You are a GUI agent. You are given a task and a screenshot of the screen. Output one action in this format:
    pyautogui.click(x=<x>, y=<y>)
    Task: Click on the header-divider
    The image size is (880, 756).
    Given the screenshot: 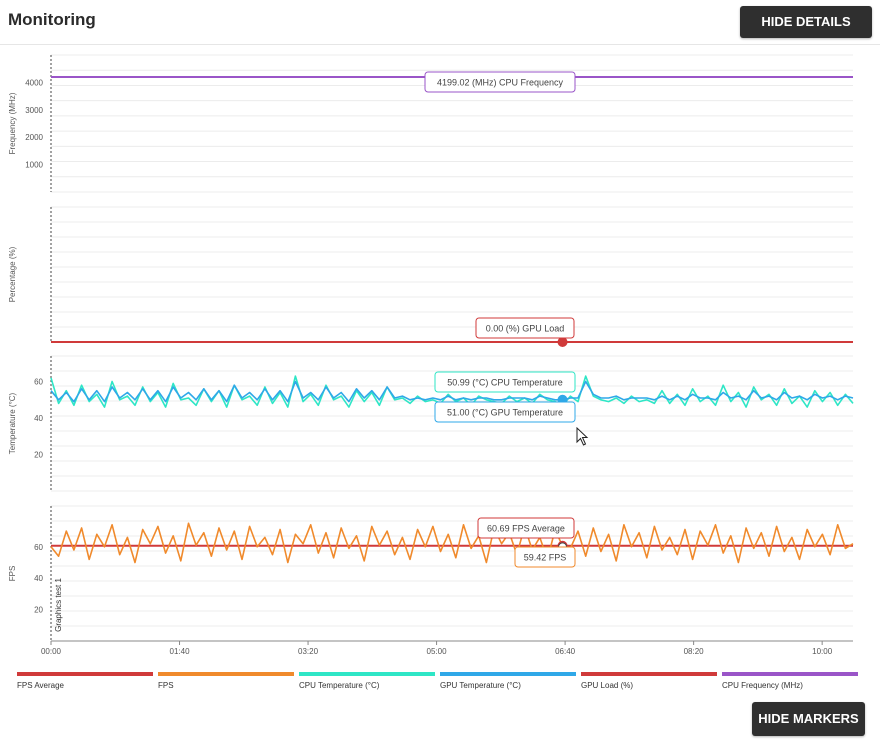 What is the action you would take?
    pyautogui.click(x=440, y=44)
    